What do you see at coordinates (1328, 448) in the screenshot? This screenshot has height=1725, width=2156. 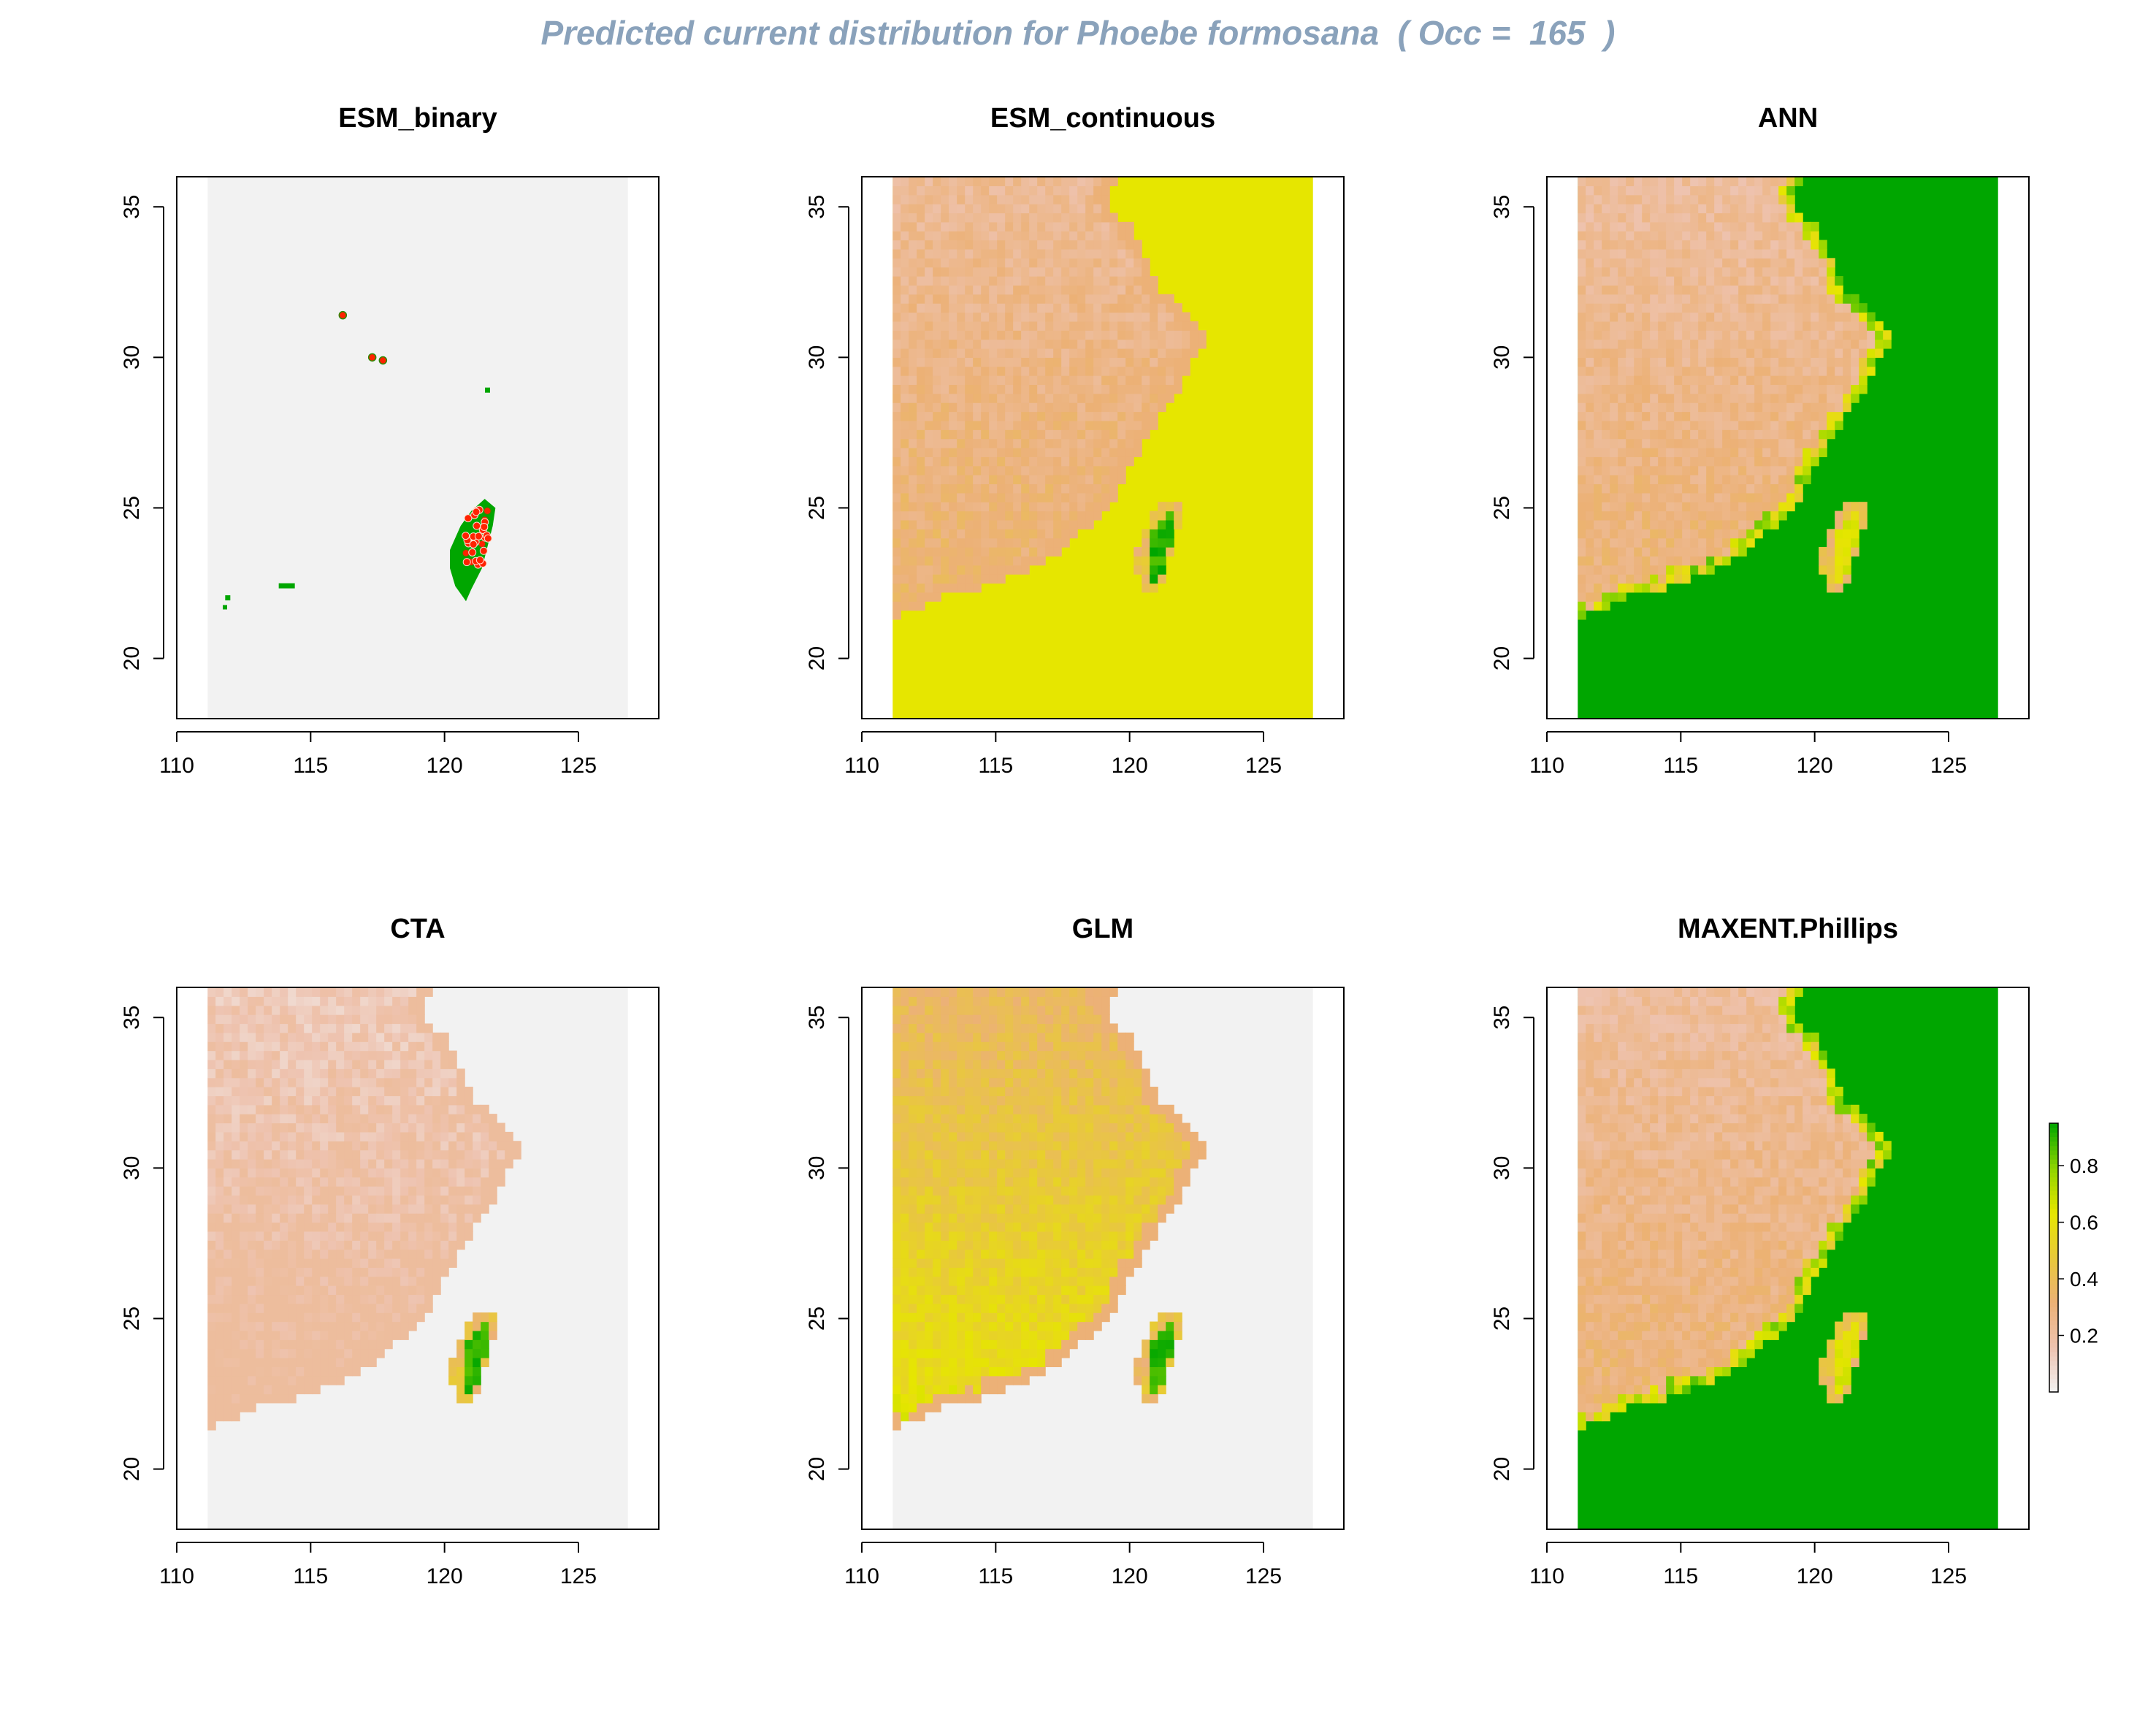 I see `na-margin-right` at bounding box center [1328, 448].